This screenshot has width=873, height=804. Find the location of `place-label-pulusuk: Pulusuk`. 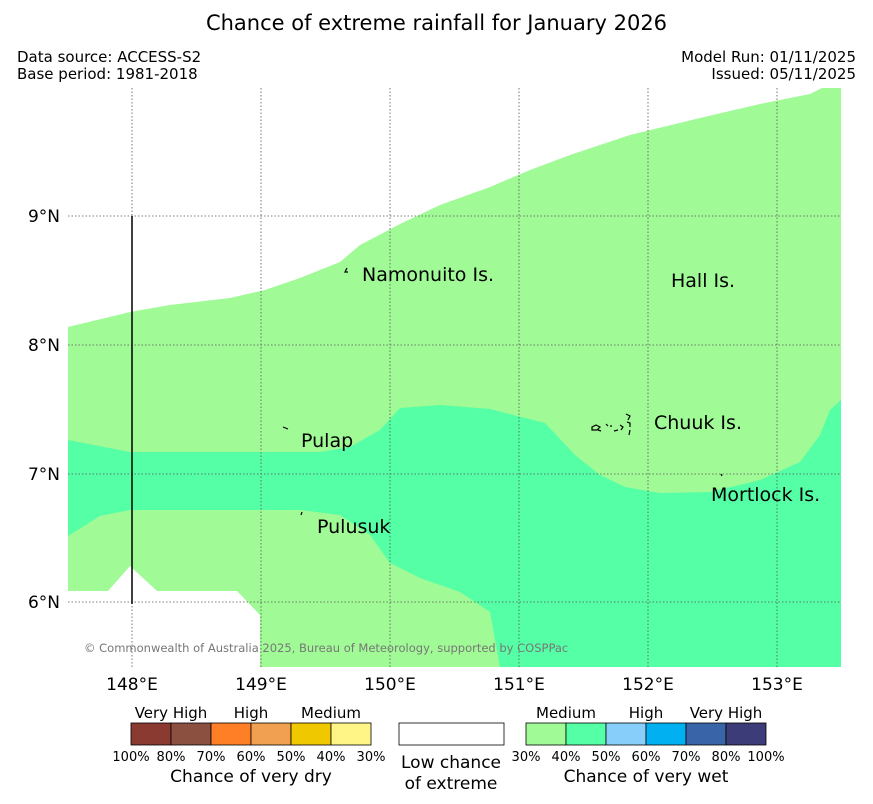

place-label-pulusuk: Pulusuk is located at coordinates (353, 527).